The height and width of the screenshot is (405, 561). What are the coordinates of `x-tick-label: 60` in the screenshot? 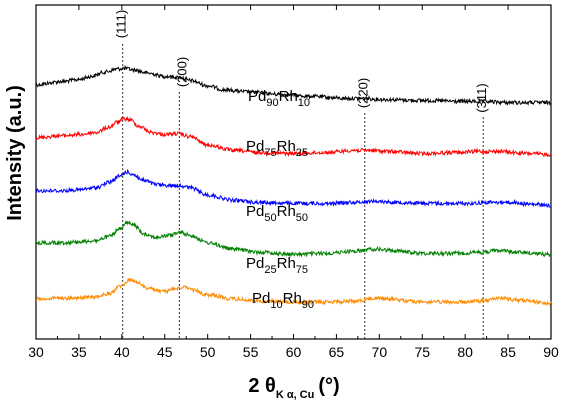 It's located at (294, 352).